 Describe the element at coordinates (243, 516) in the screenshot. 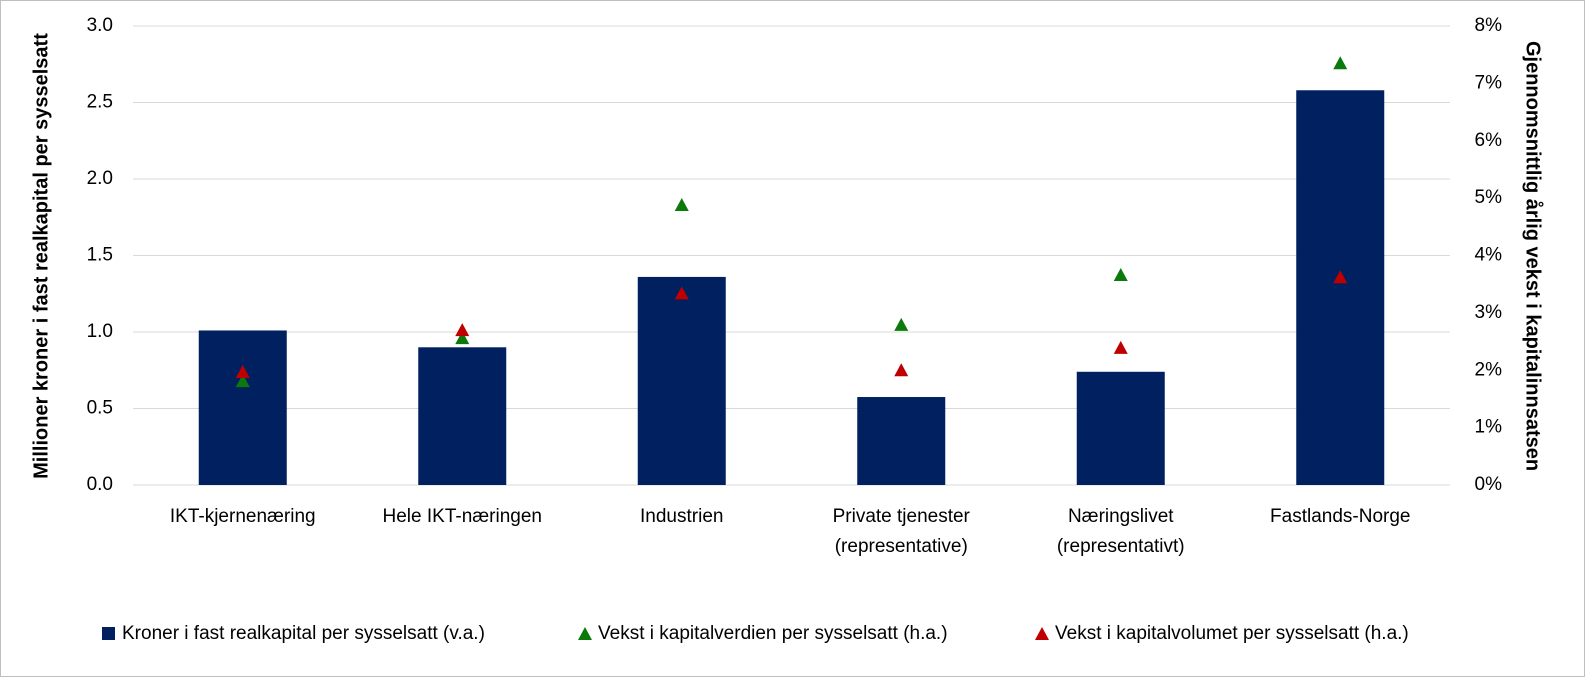

I see `x-tick-label: IKT-kjernenæring` at that location.